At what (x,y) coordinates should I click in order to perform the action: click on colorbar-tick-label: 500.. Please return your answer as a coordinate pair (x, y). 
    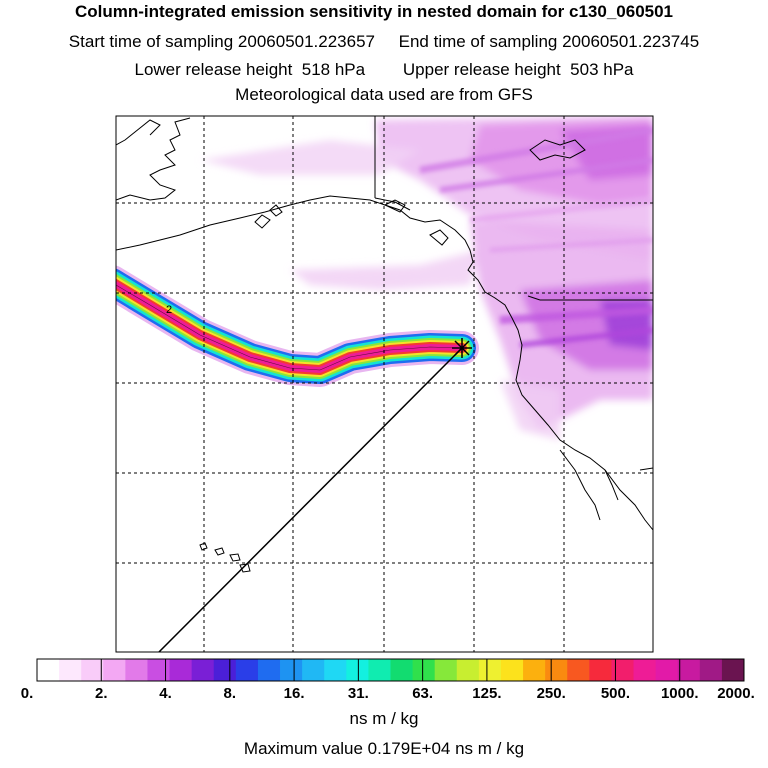
    Looking at the image, I should click on (615, 693).